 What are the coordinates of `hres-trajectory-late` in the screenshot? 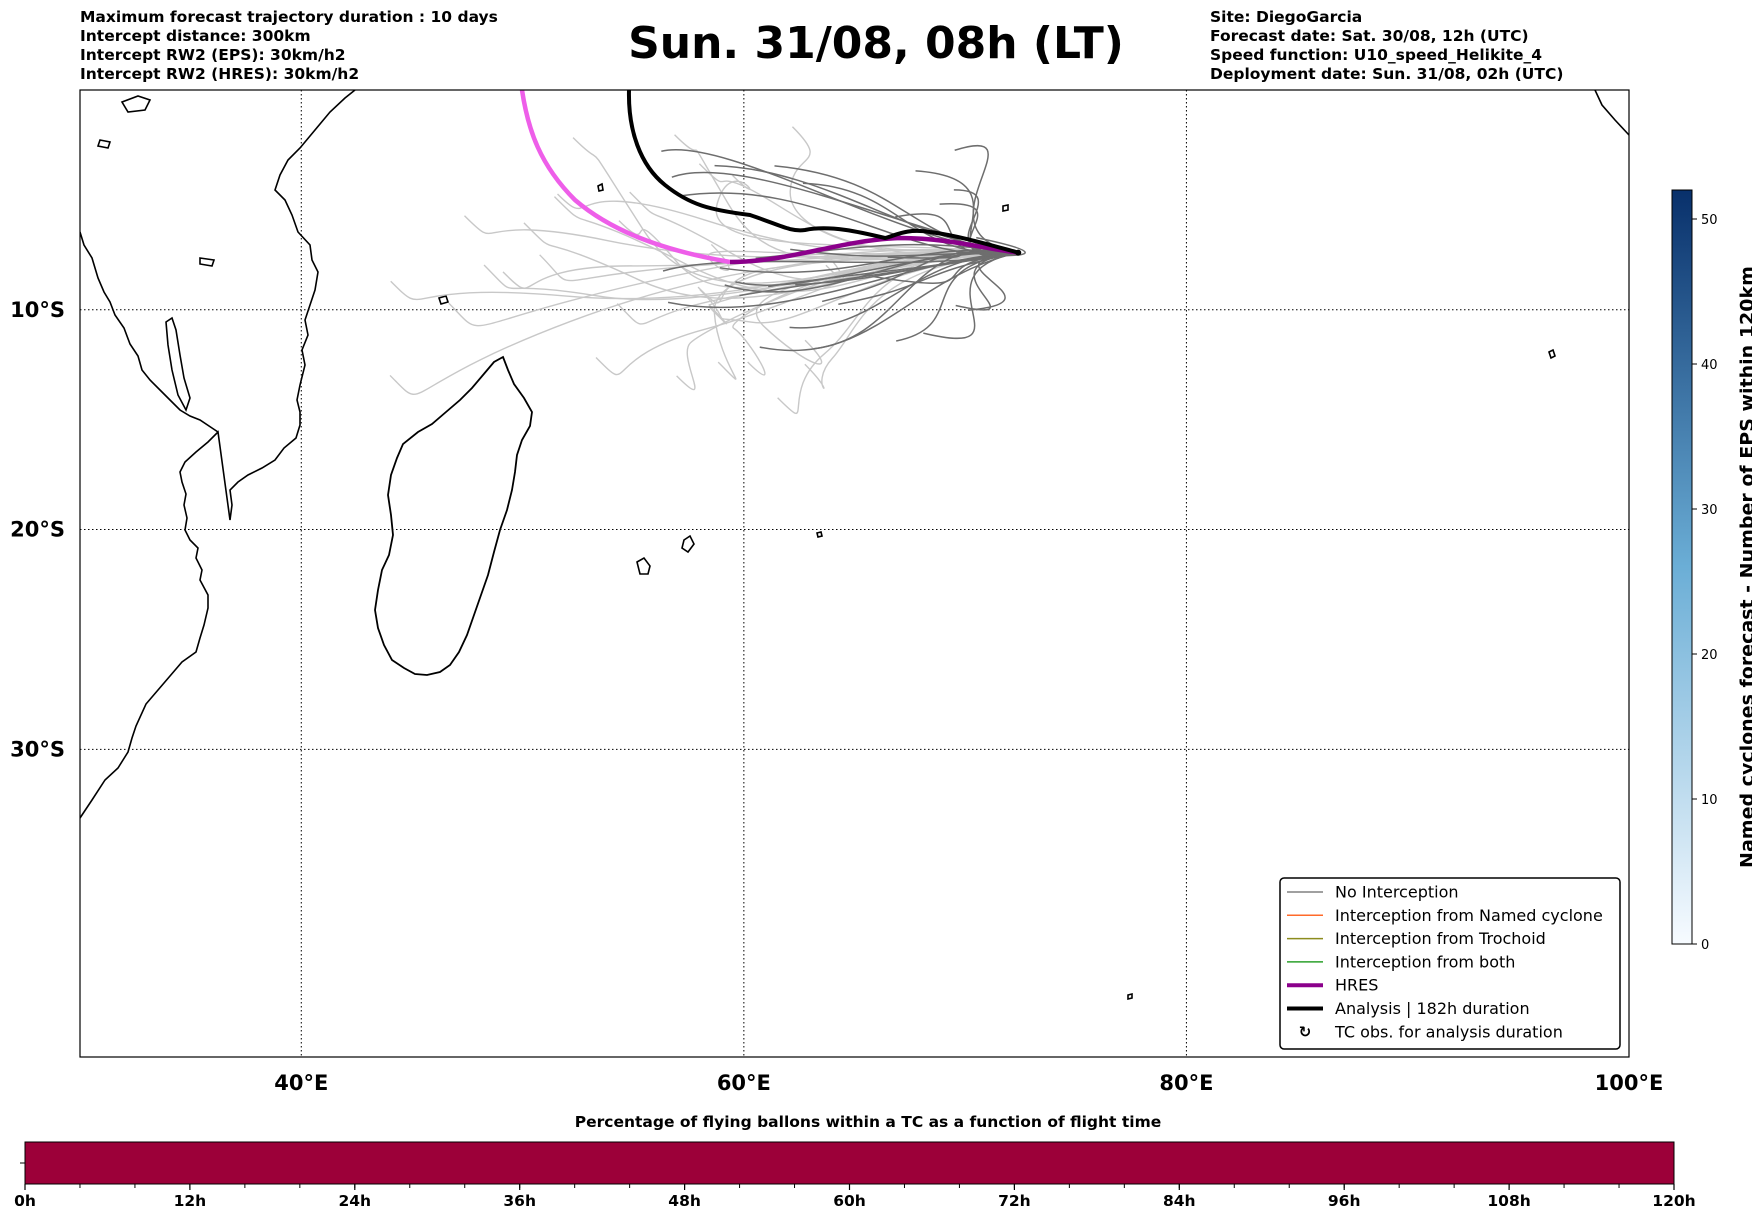 It's located at (874, 250).